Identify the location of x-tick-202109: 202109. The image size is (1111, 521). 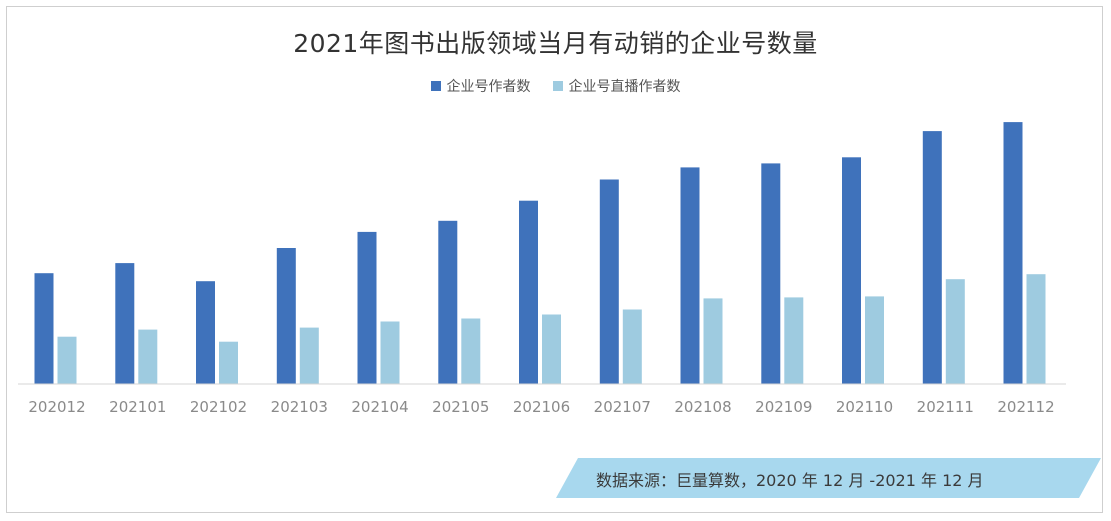
(783, 407).